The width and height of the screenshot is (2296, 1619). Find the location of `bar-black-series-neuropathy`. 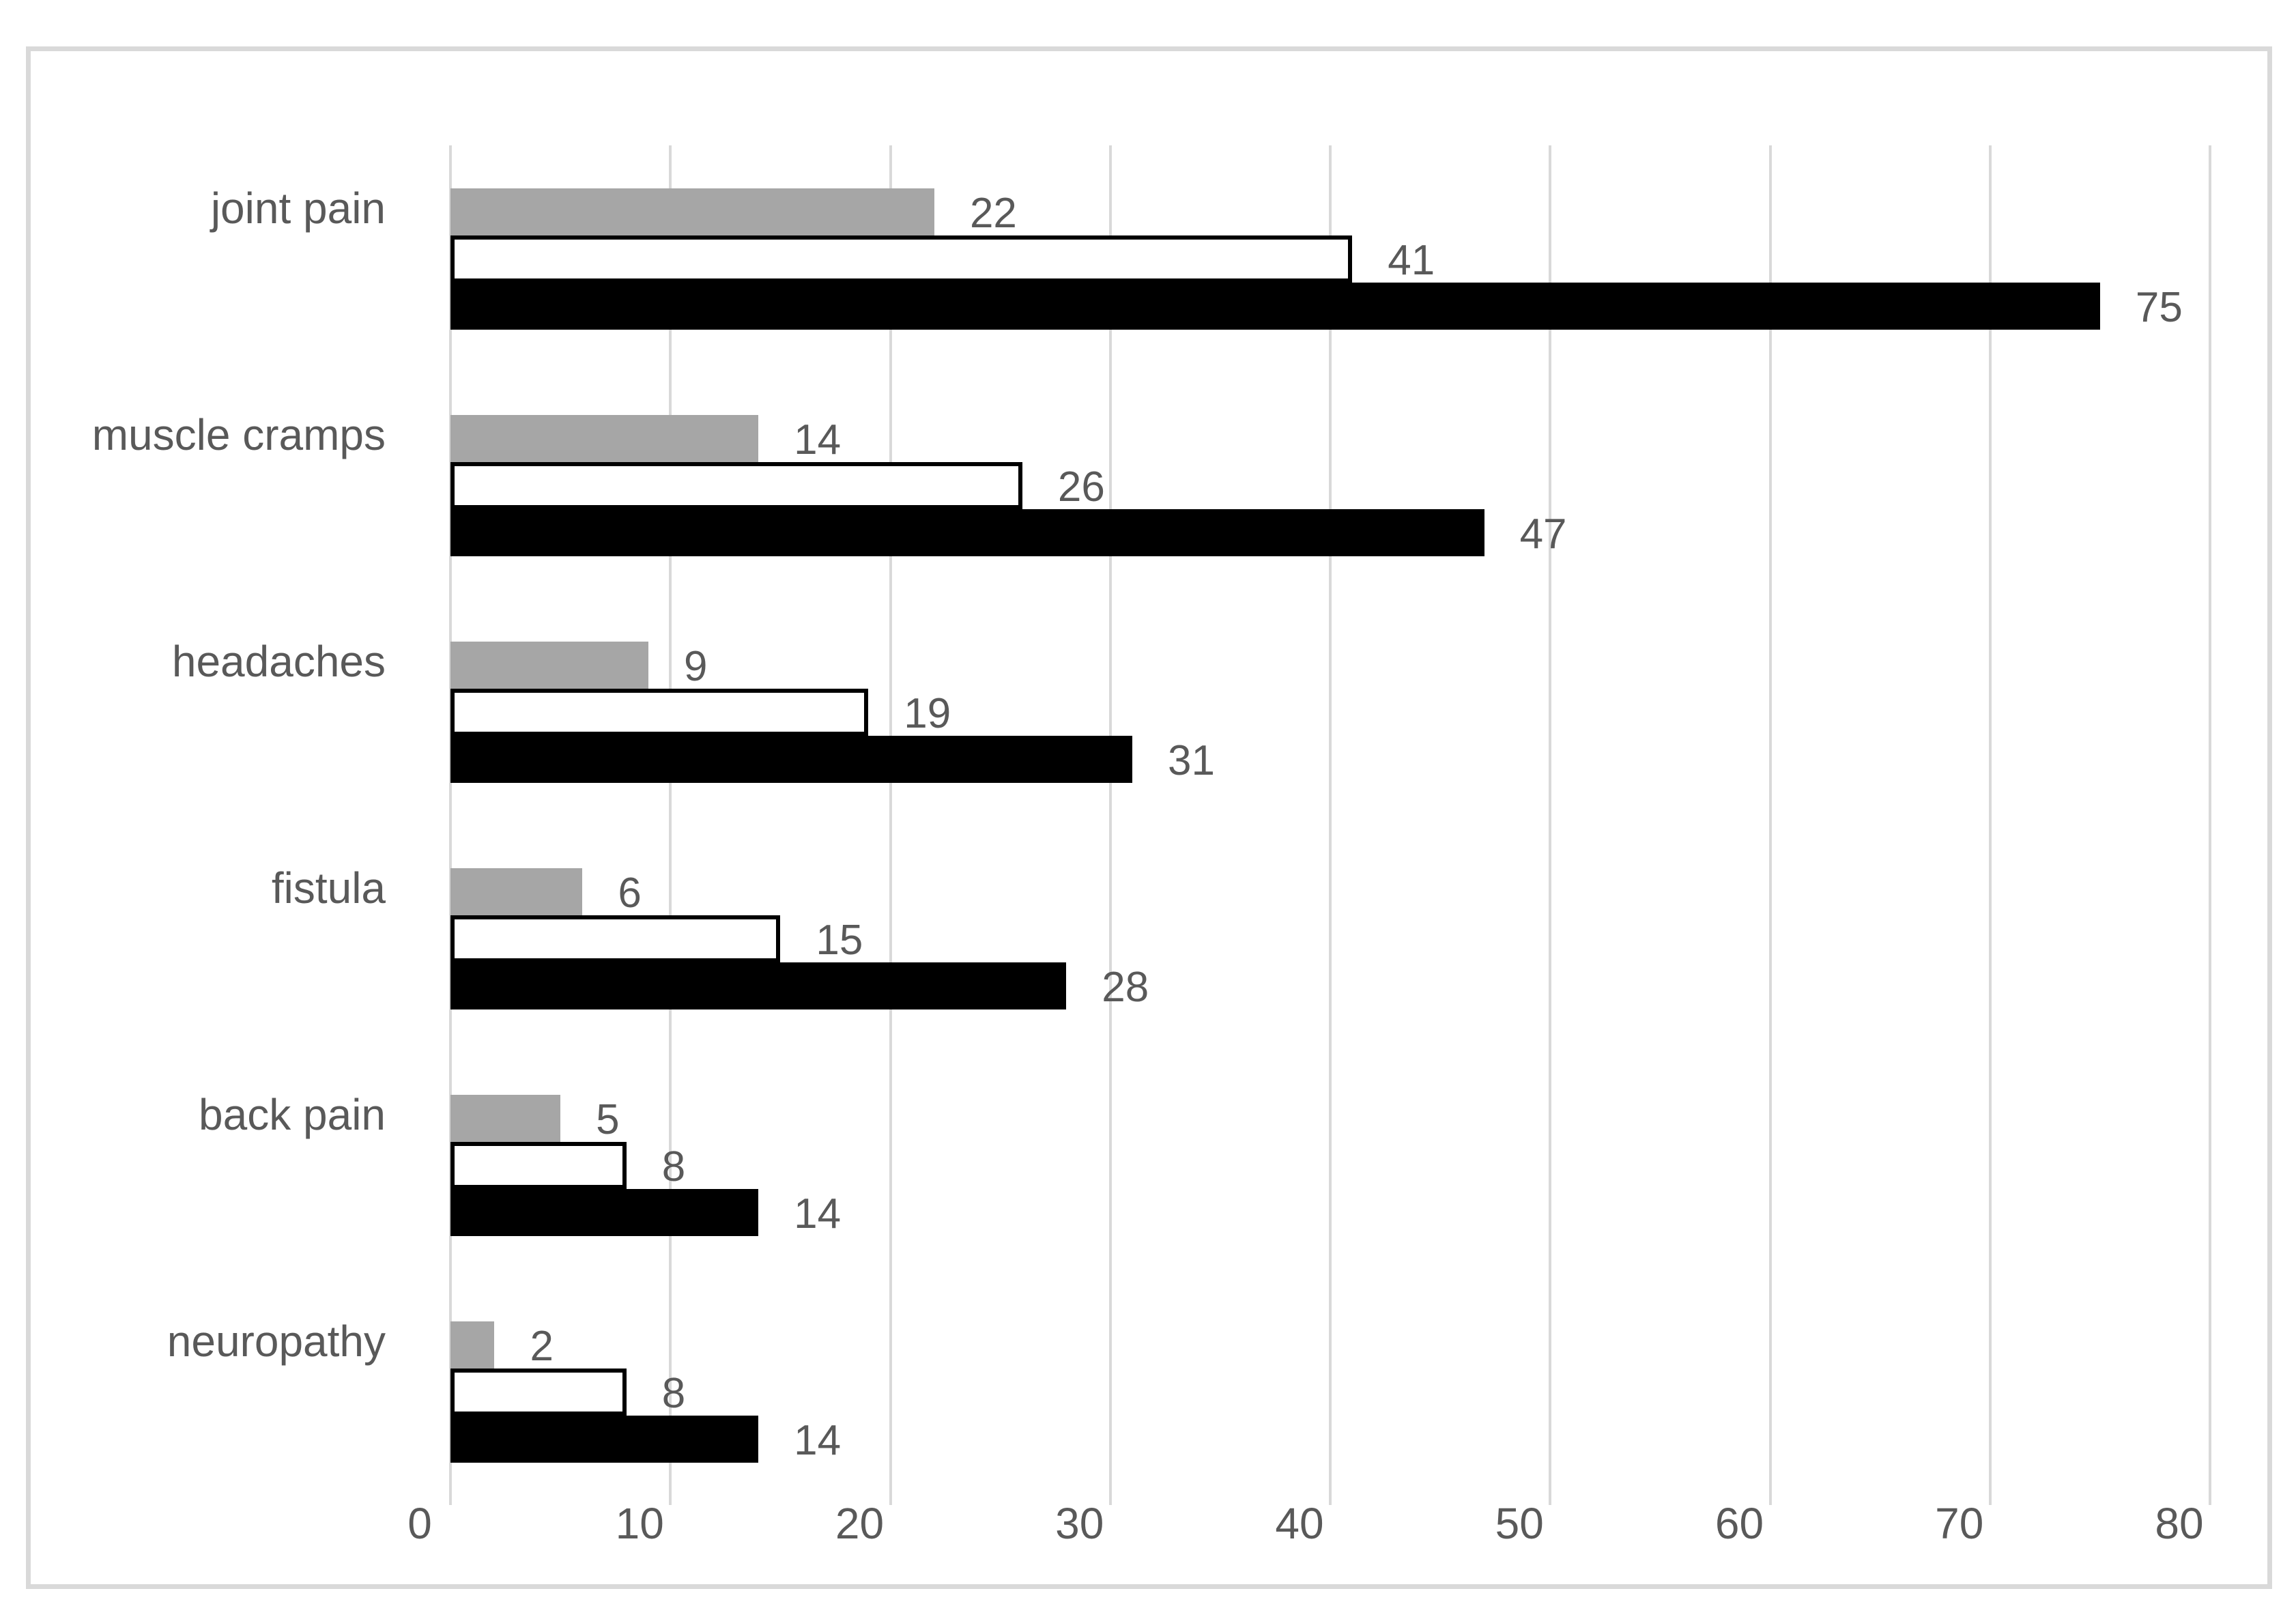

bar-black-series-neuropathy is located at coordinates (604, 1439).